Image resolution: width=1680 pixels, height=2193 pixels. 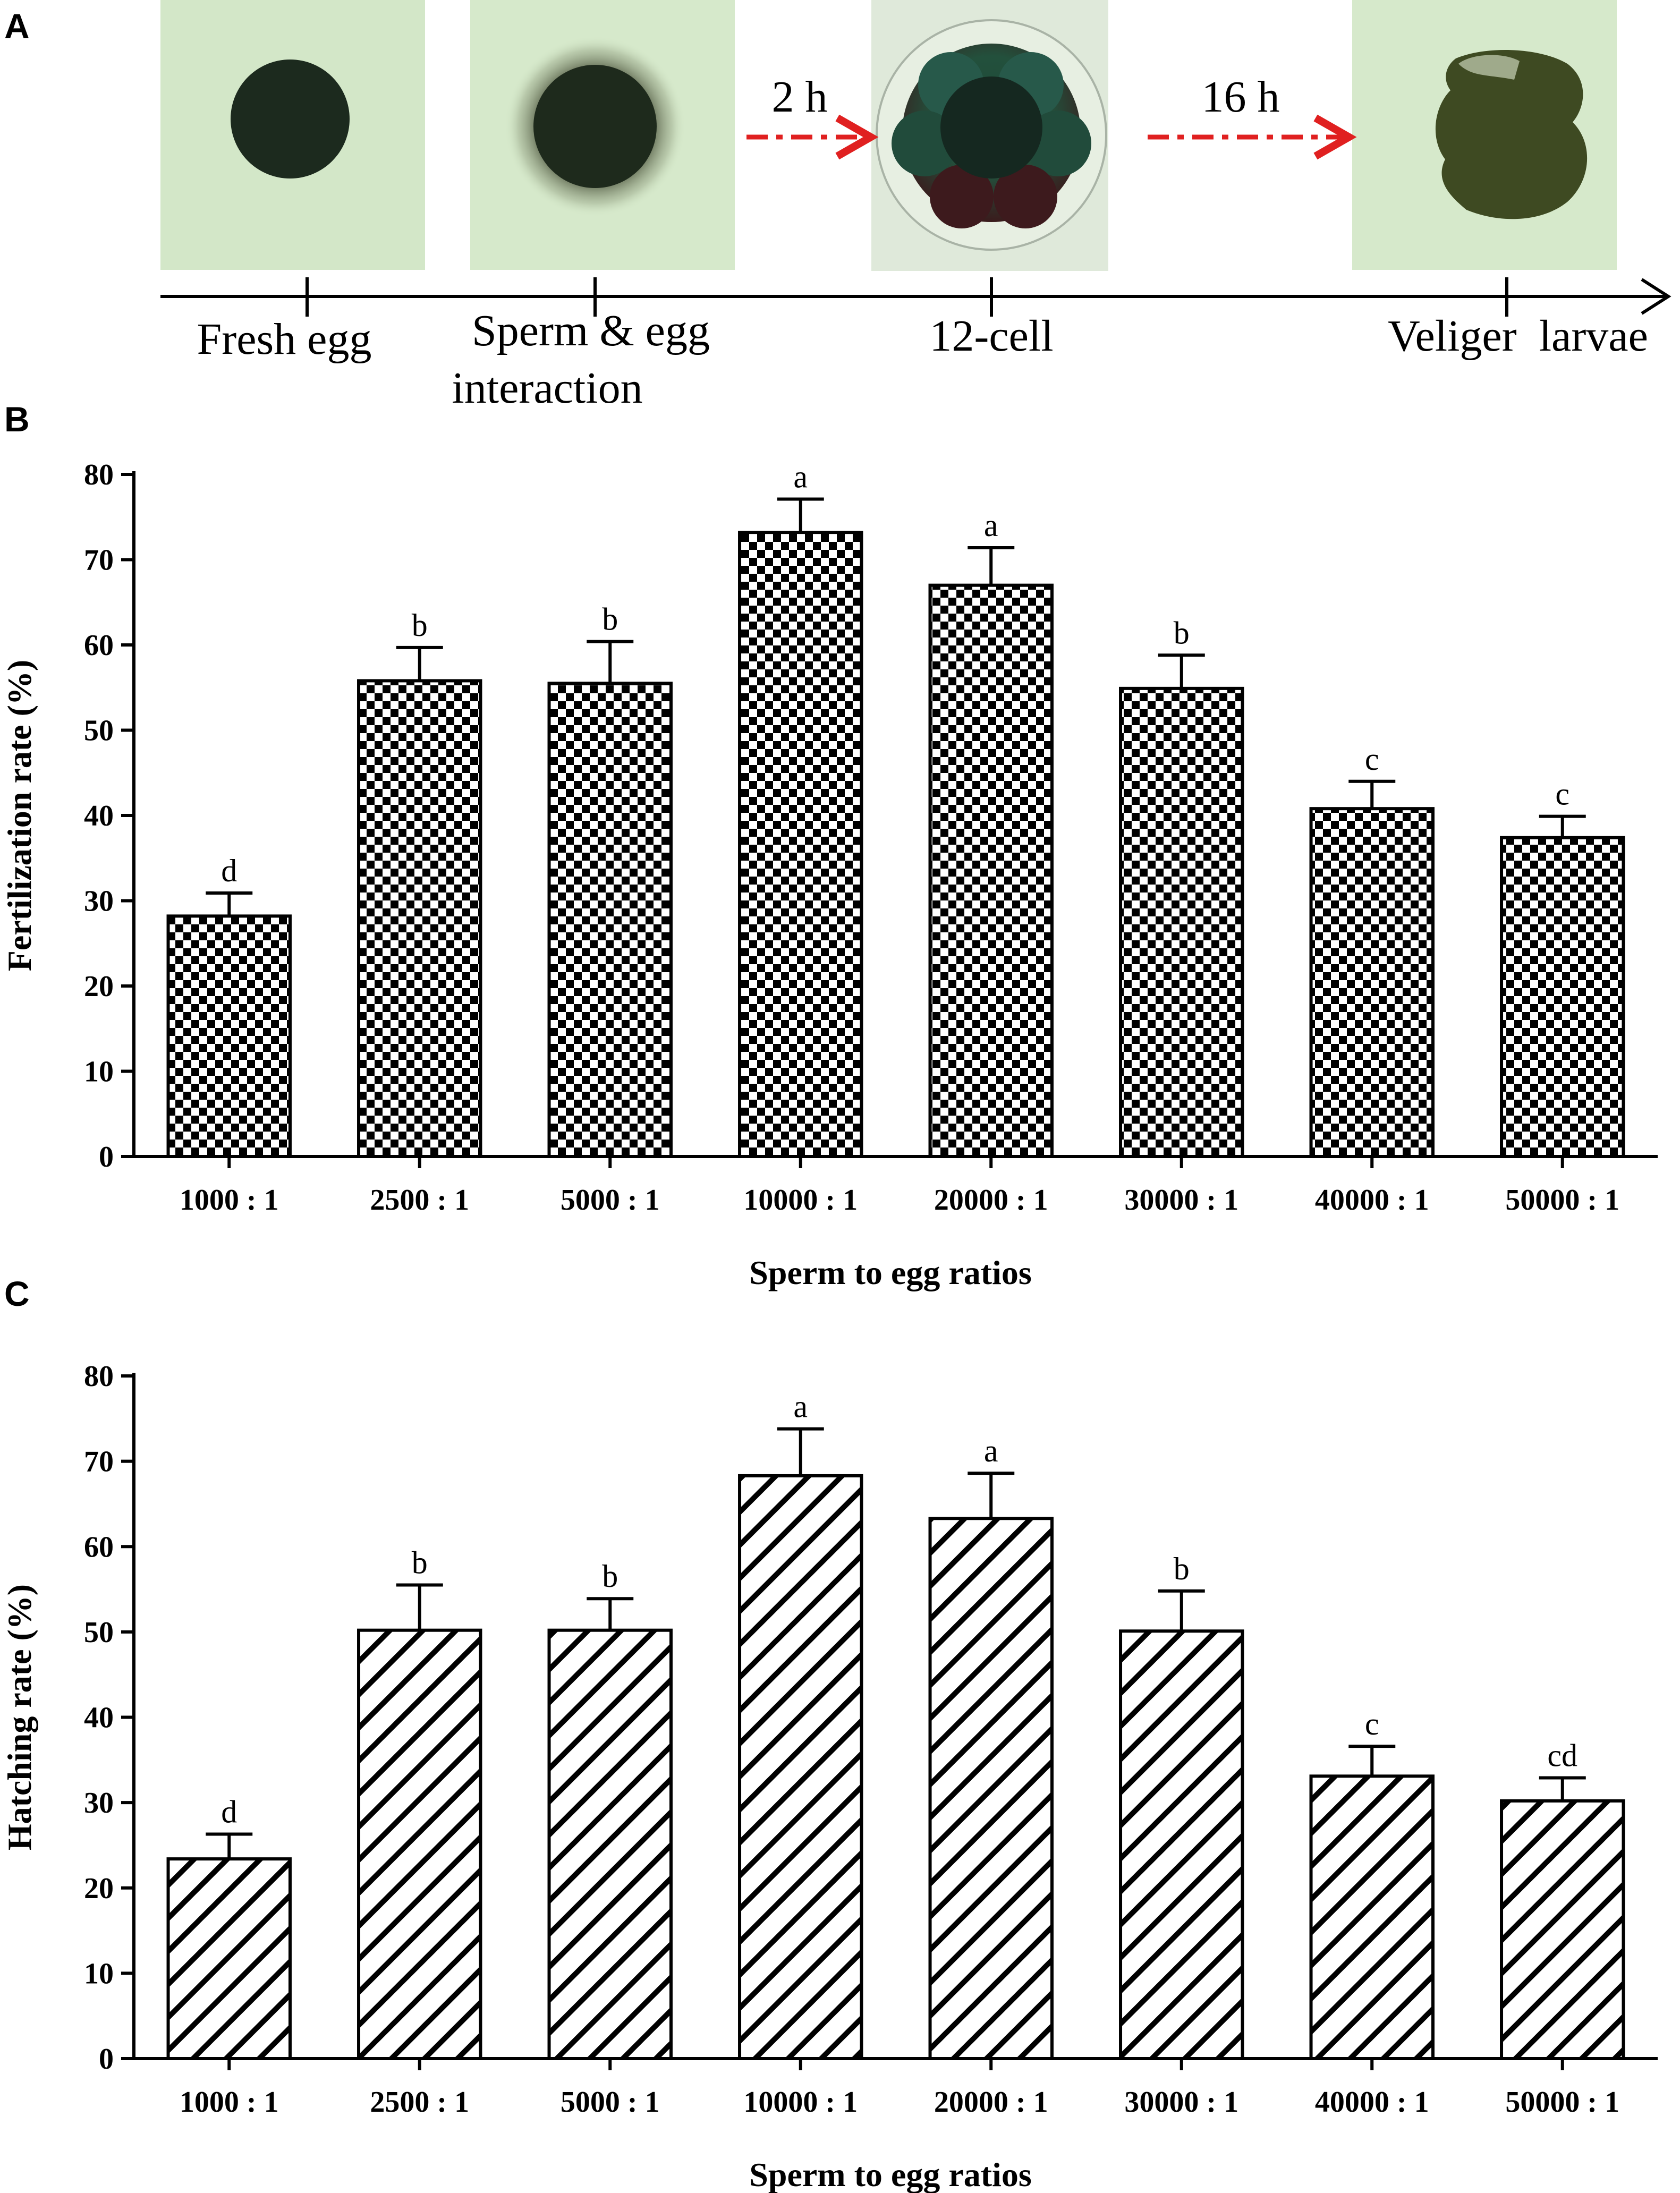 I want to click on stage-label-sperm-egg: Sperm & egg, so click(x=591, y=330).